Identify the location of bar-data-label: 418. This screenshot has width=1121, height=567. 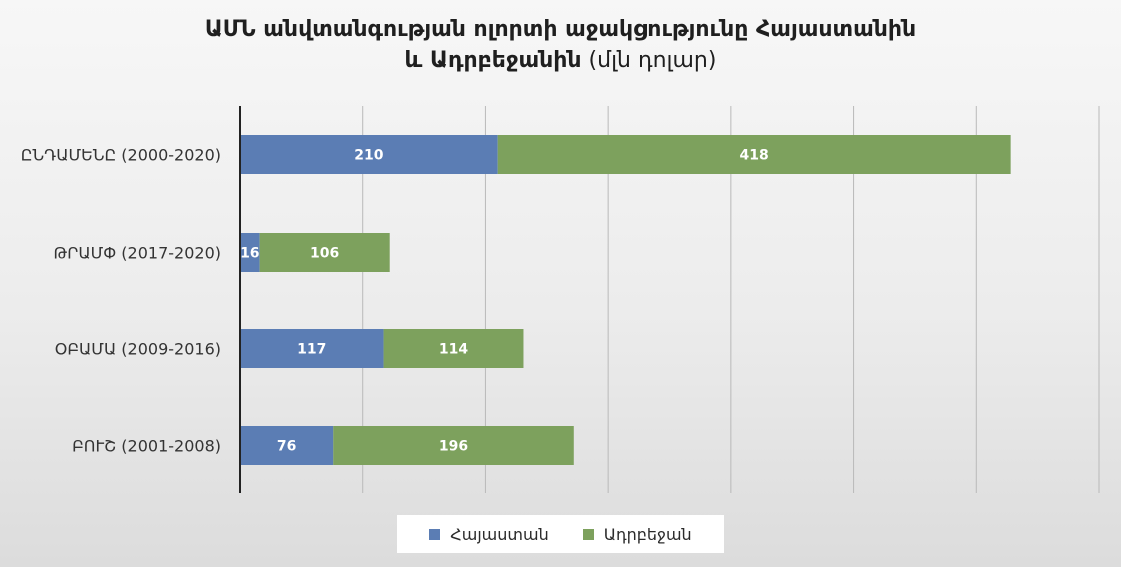
(754, 156).